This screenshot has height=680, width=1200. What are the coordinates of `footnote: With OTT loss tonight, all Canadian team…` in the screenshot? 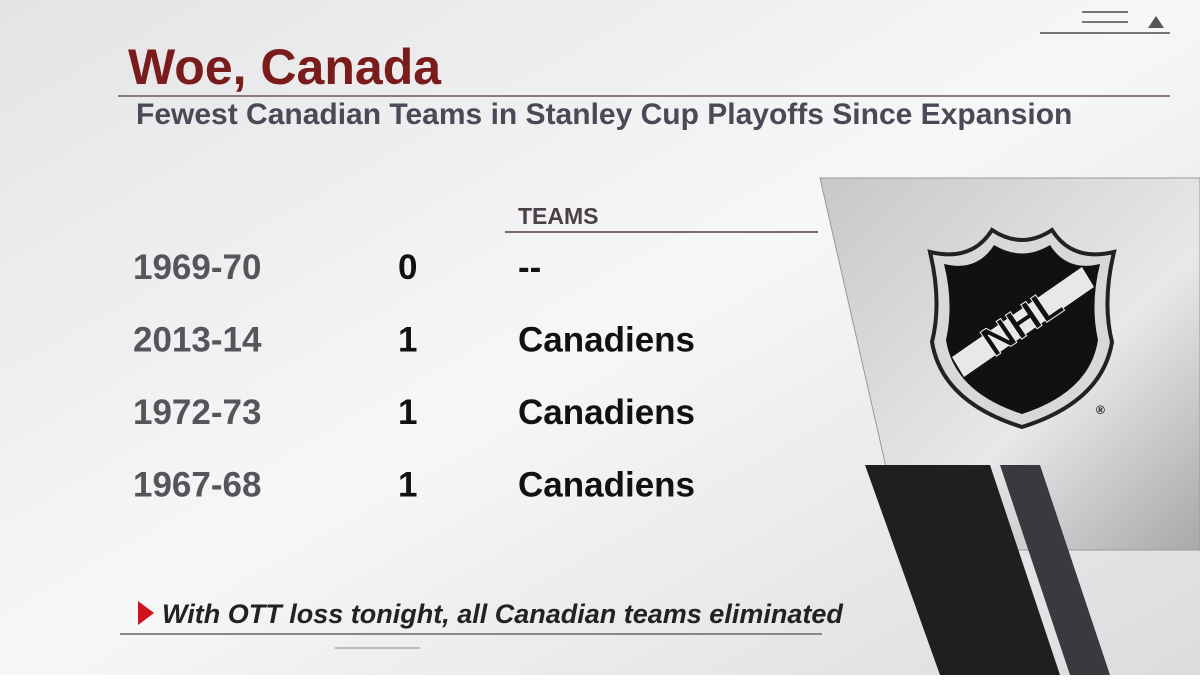 It's located at (502, 614).